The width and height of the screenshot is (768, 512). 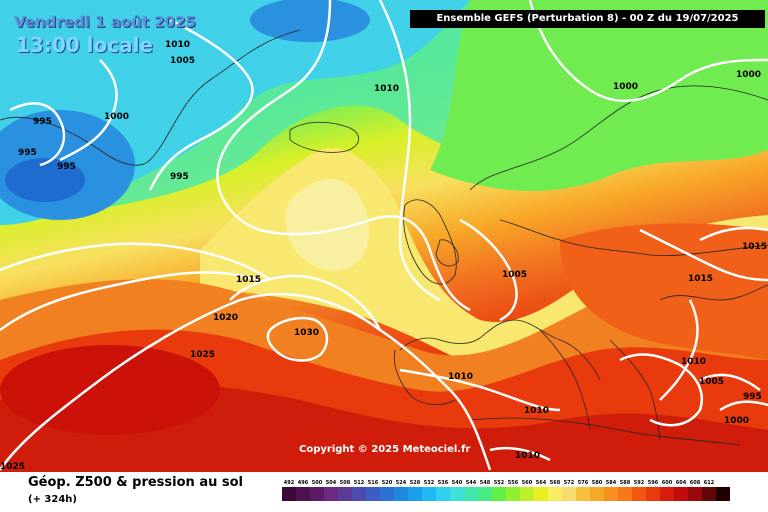 What do you see at coordinates (499, 483) in the screenshot?
I see `scale-step-label: 552` at bounding box center [499, 483].